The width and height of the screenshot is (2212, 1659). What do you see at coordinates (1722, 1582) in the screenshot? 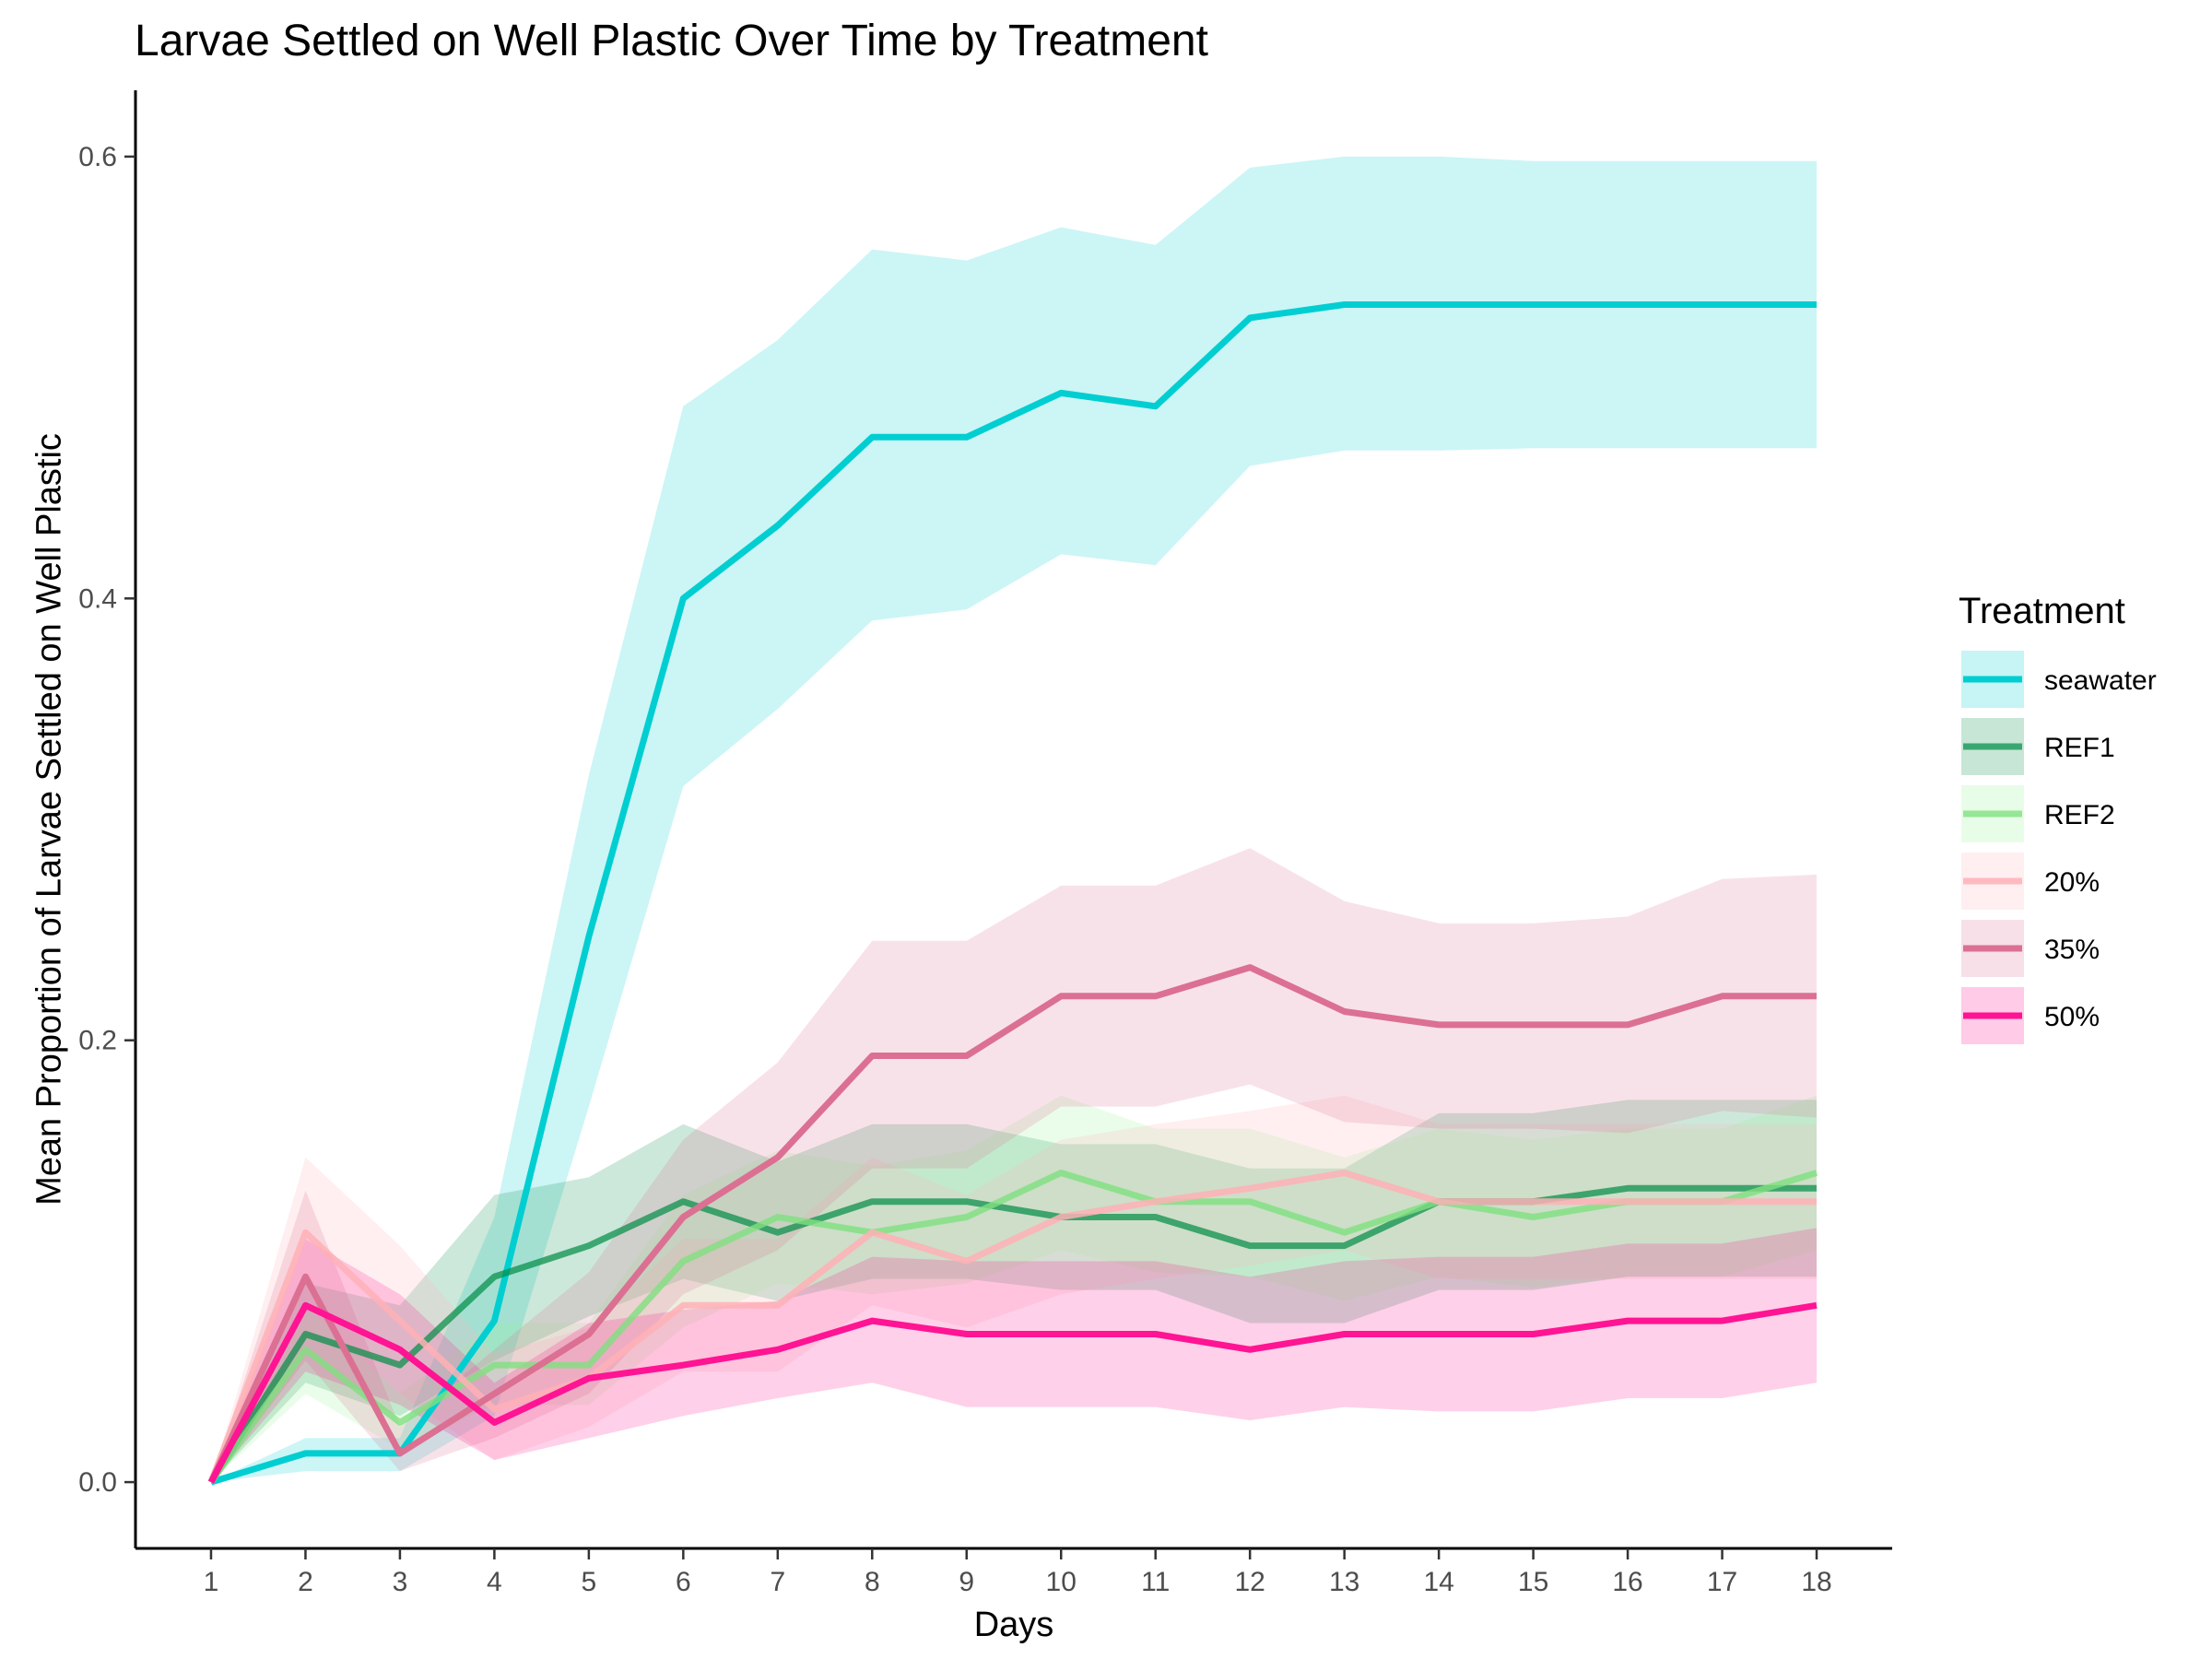
I see `x-tick-label: 17` at bounding box center [1722, 1582].